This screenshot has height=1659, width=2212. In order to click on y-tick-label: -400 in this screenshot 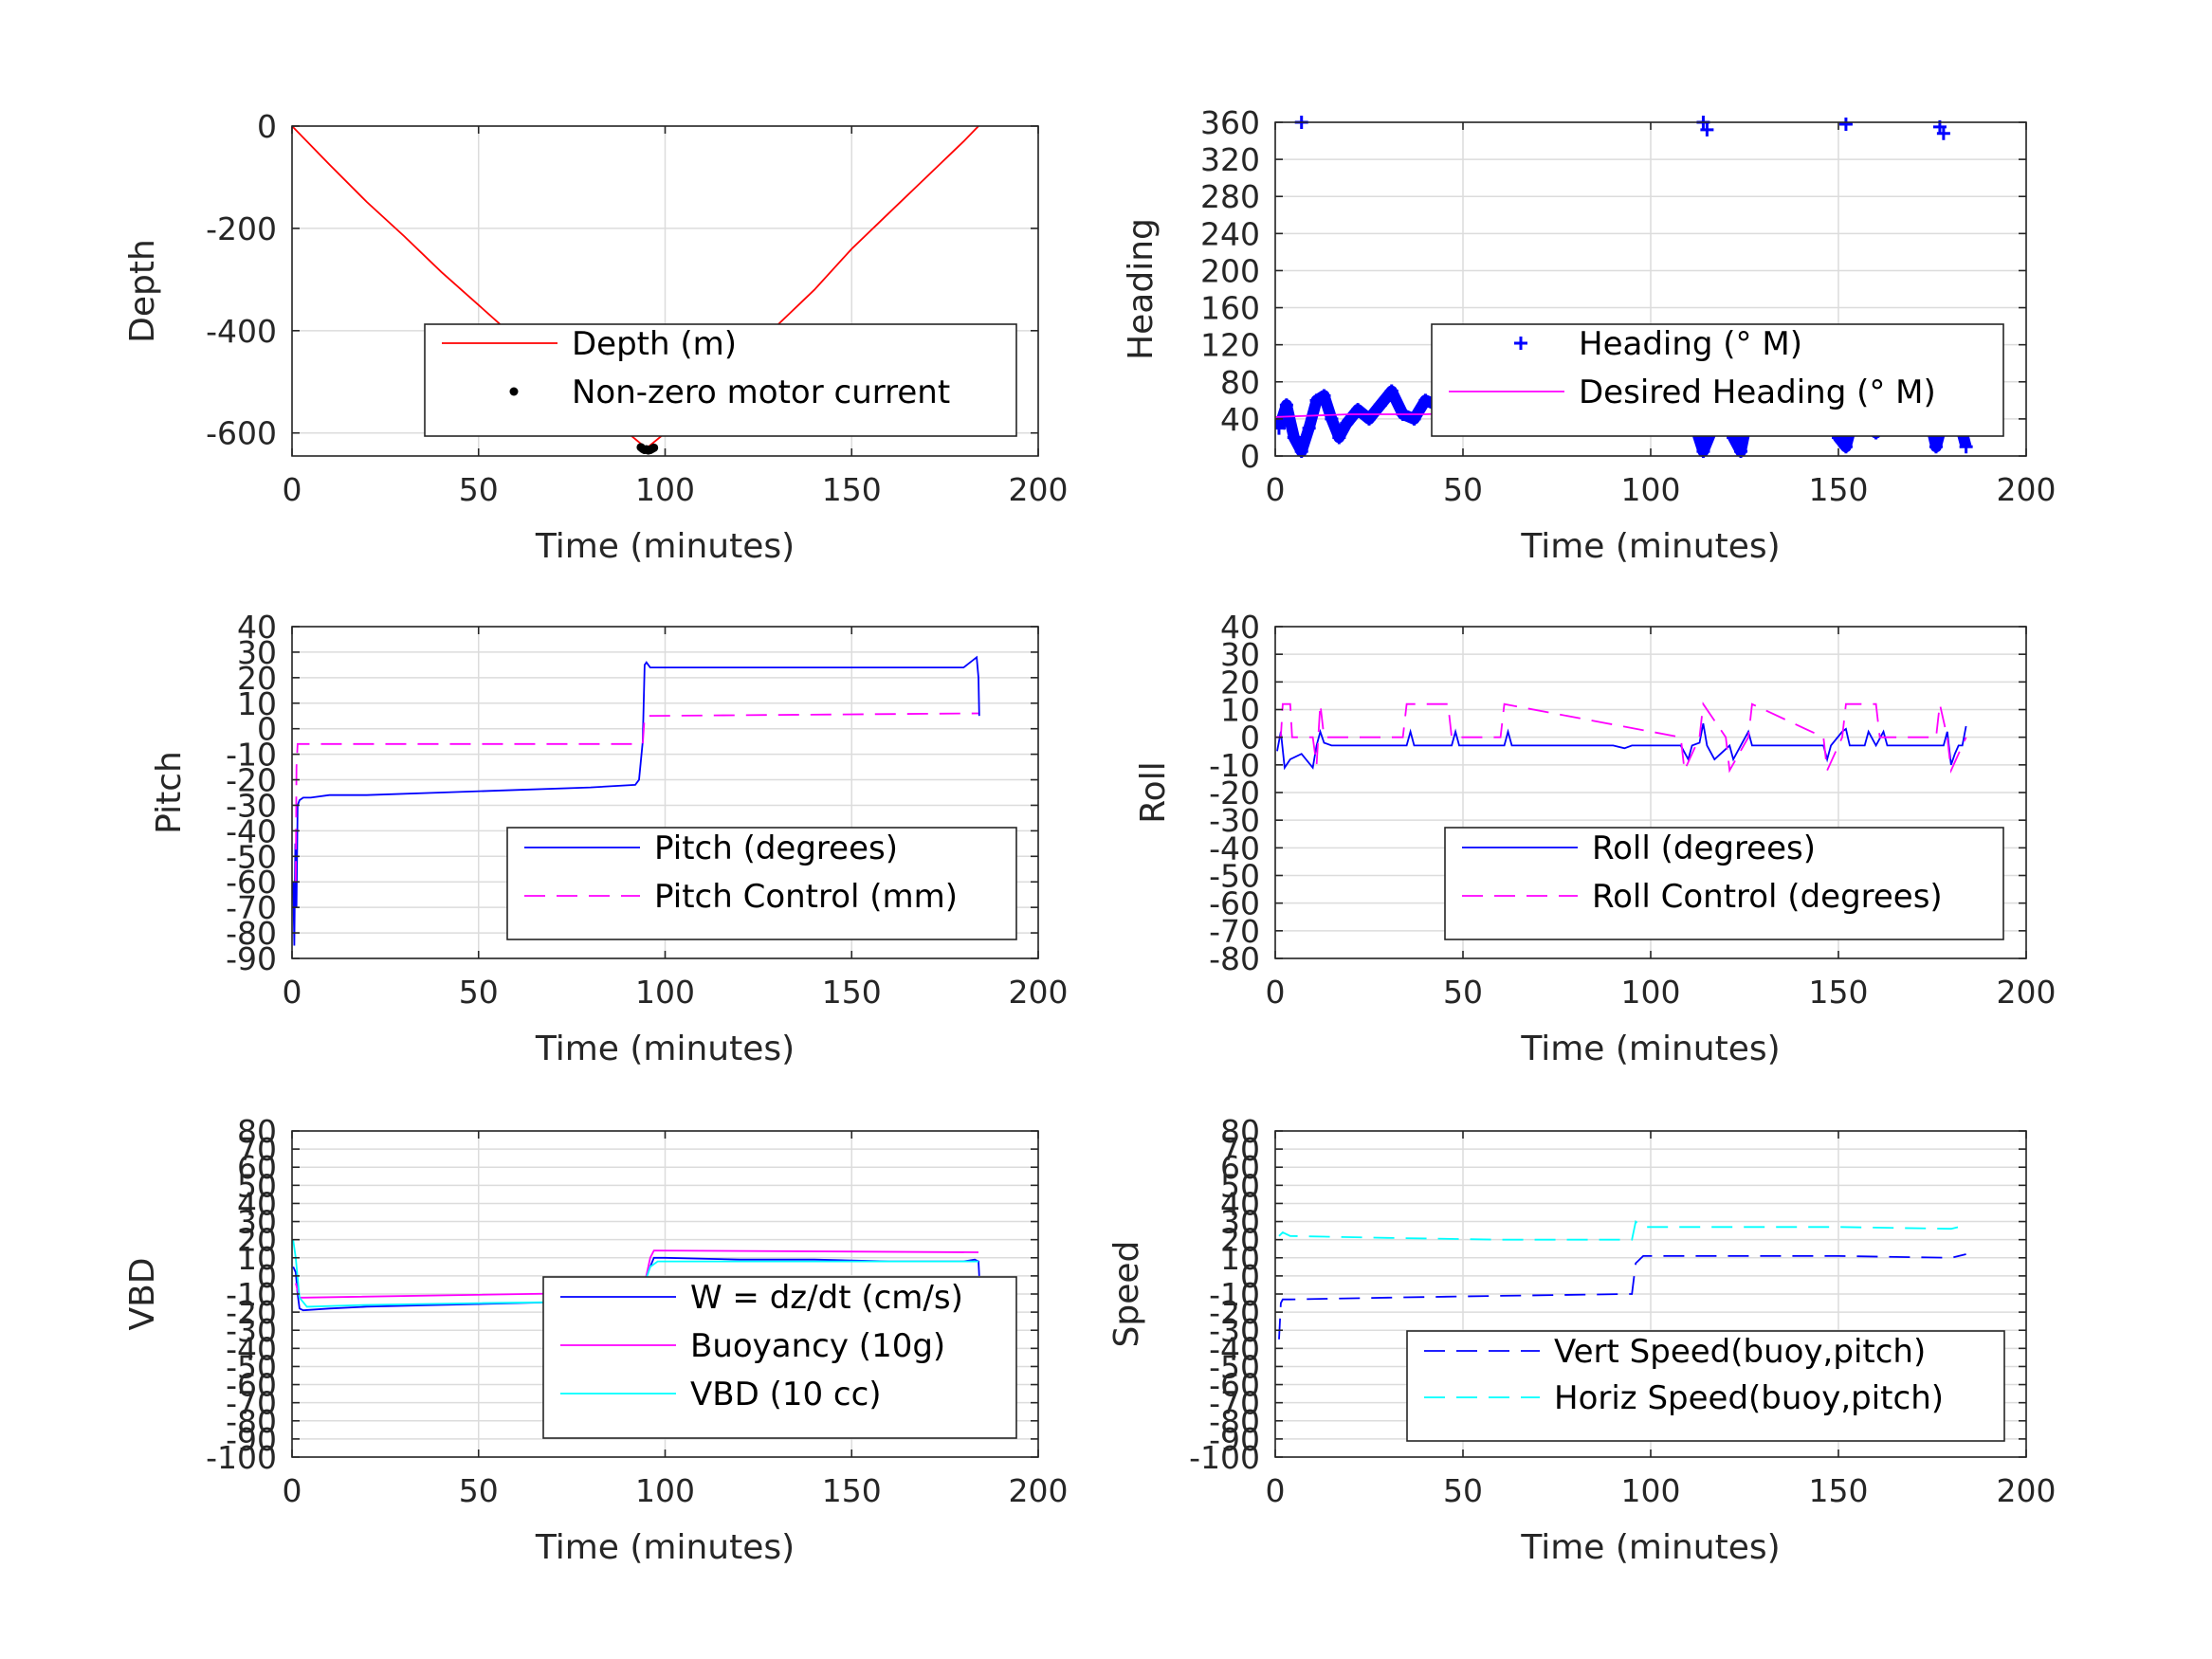, I will do `click(241, 331)`.